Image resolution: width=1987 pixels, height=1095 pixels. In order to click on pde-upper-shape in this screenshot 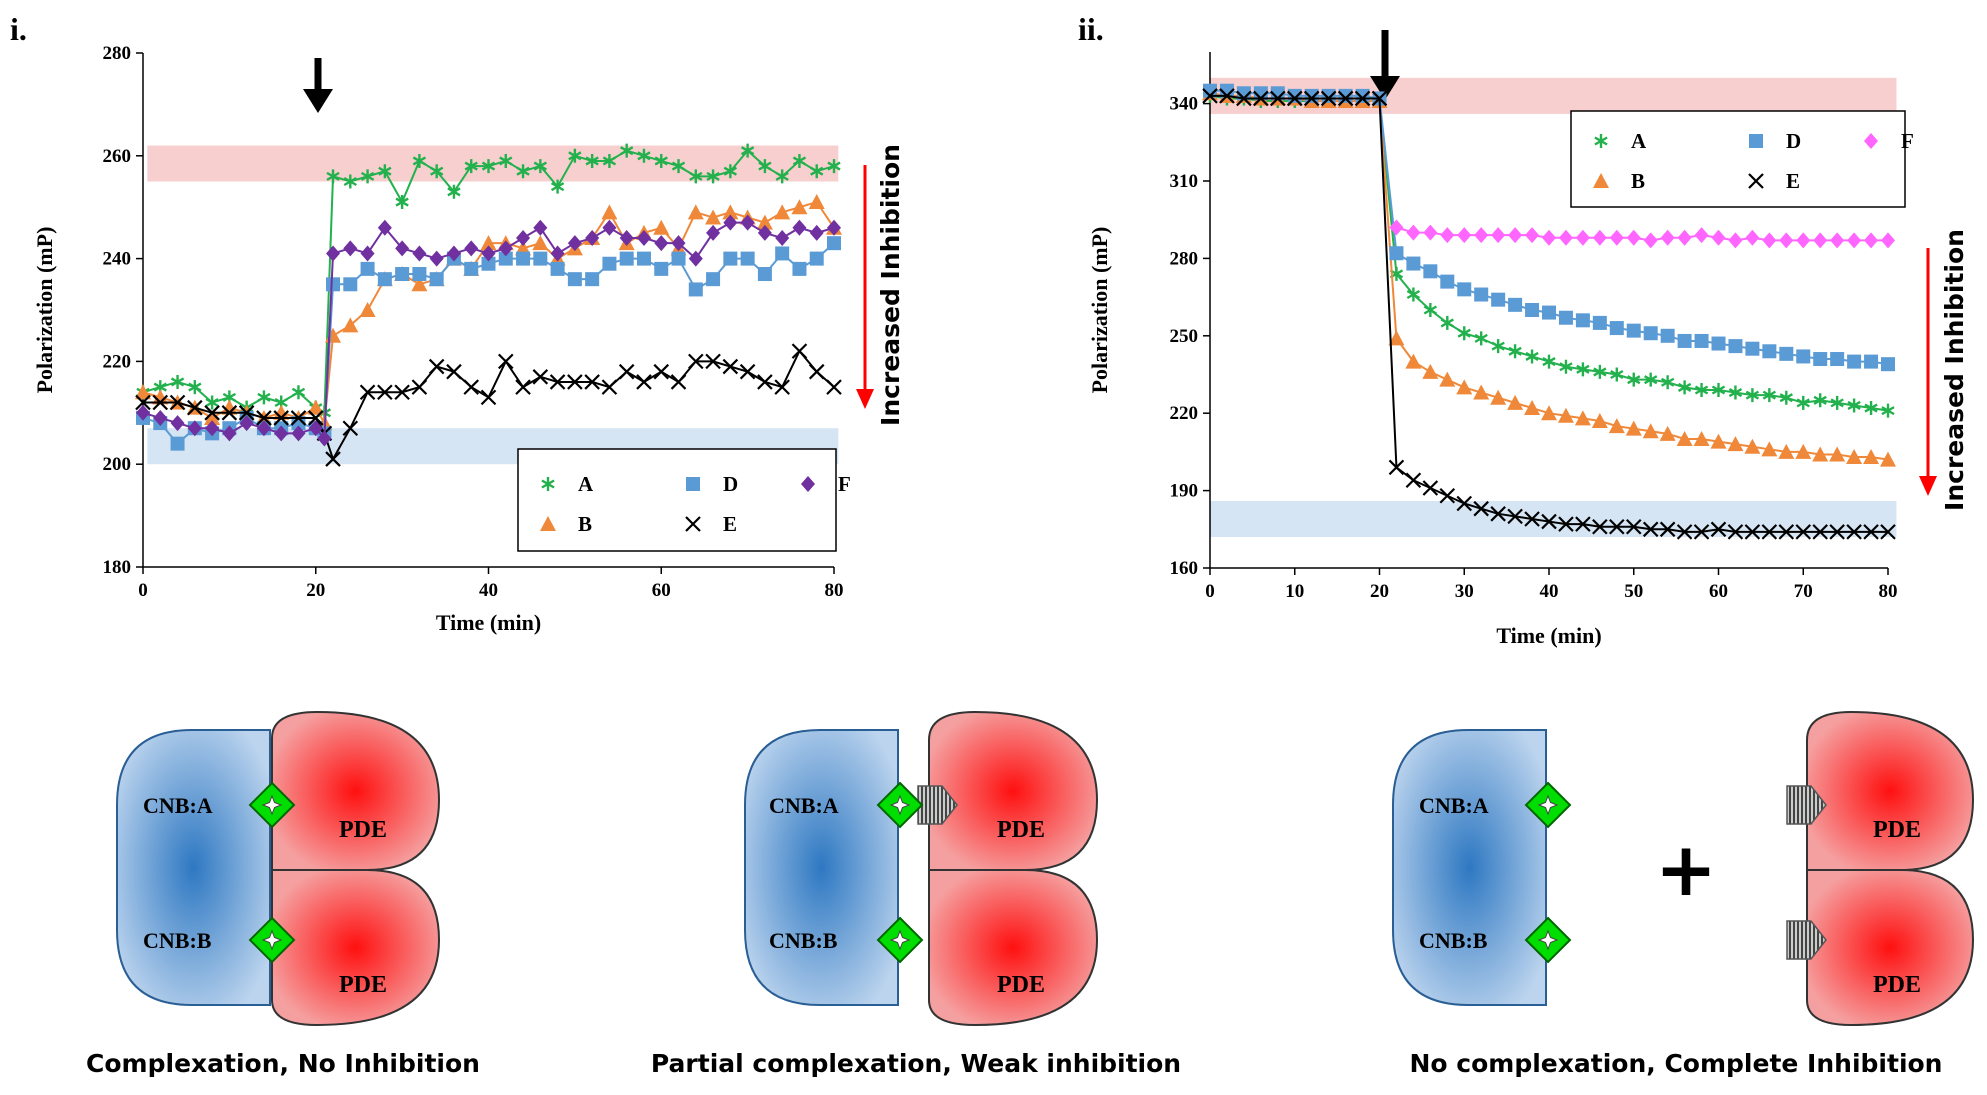, I will do `click(1013, 790)`.